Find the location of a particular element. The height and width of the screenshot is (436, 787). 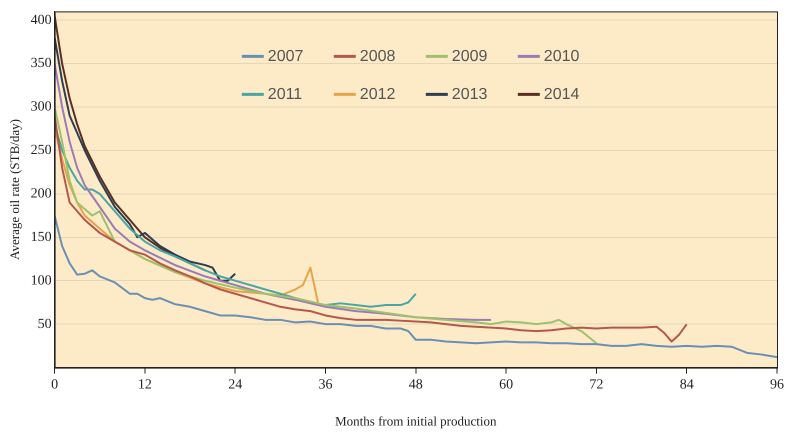

y-tick-label: 300 is located at coordinates (41, 107).